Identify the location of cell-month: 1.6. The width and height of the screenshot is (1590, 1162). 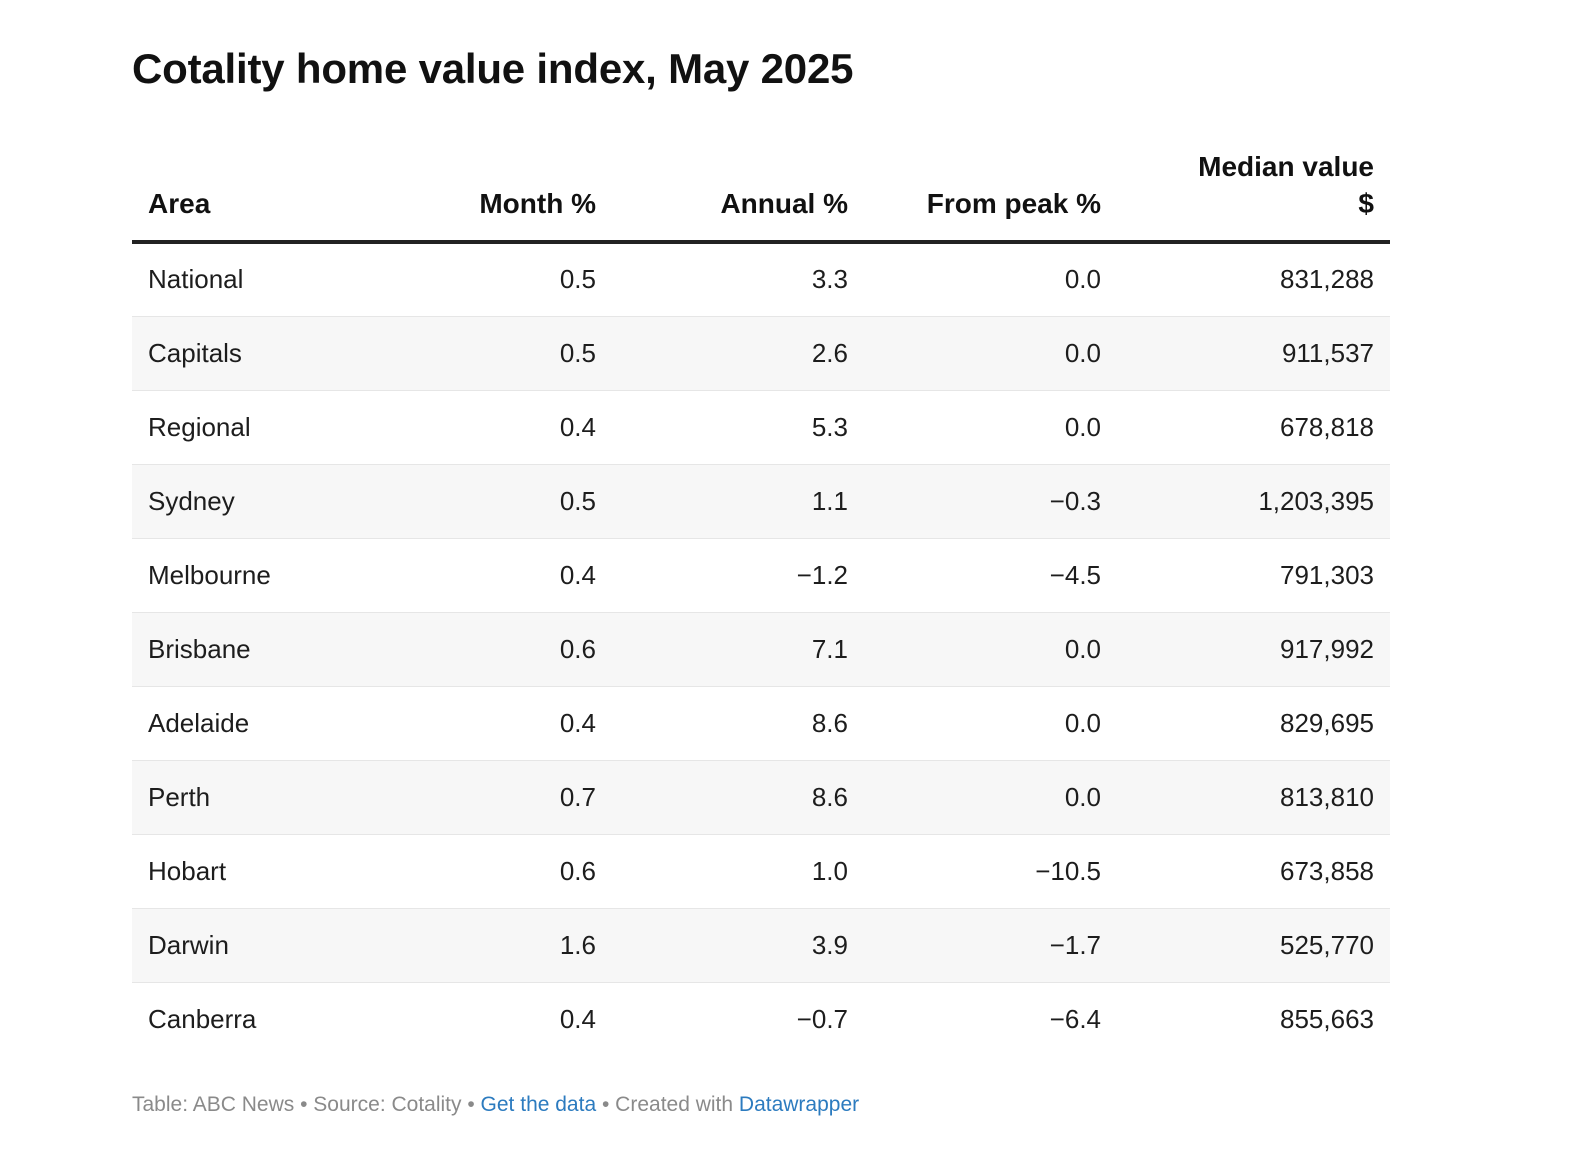
(485, 945).